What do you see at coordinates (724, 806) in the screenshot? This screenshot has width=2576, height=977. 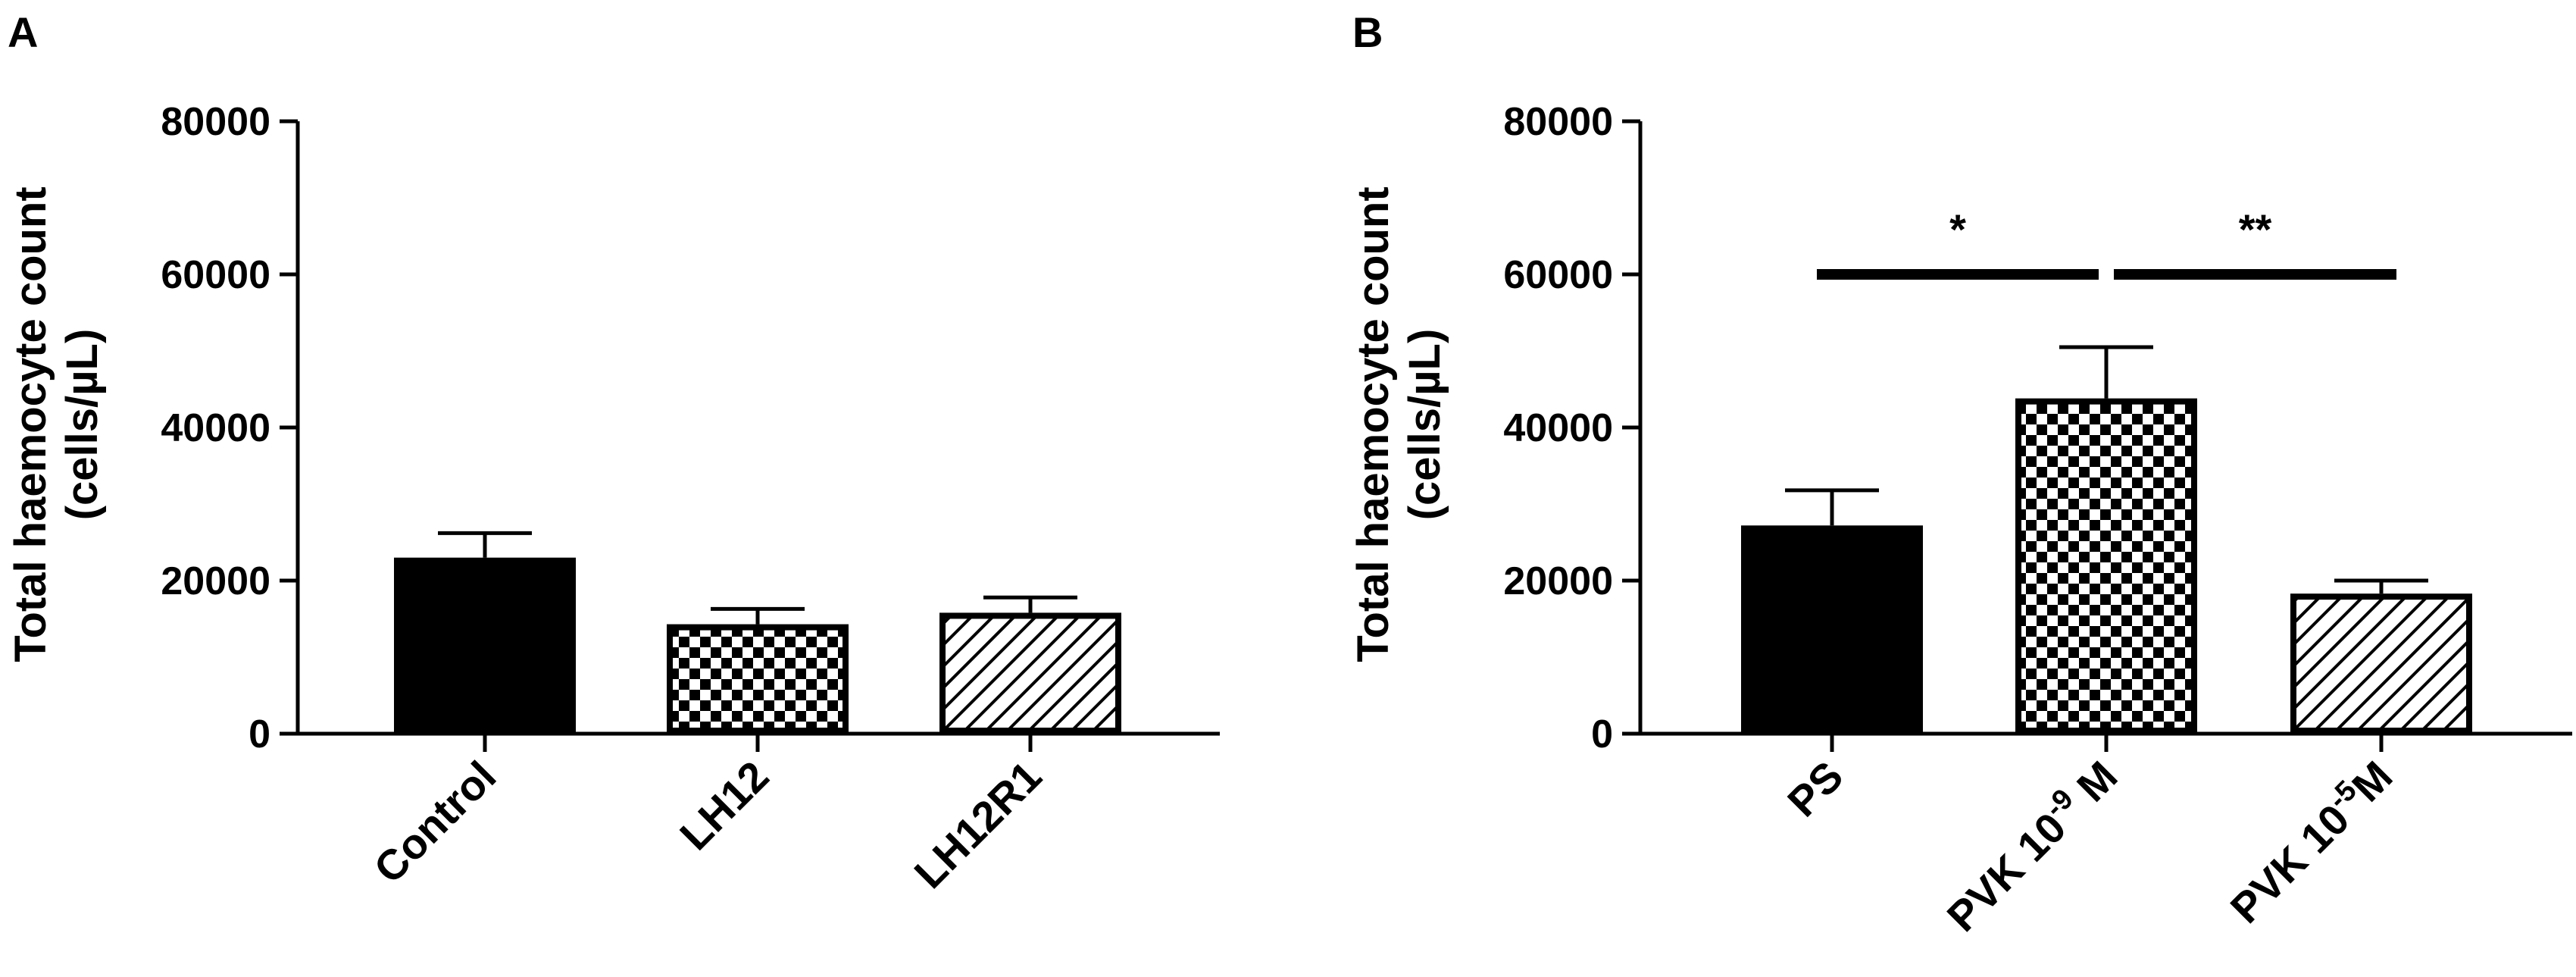 I see `x-tick-label: LH12` at bounding box center [724, 806].